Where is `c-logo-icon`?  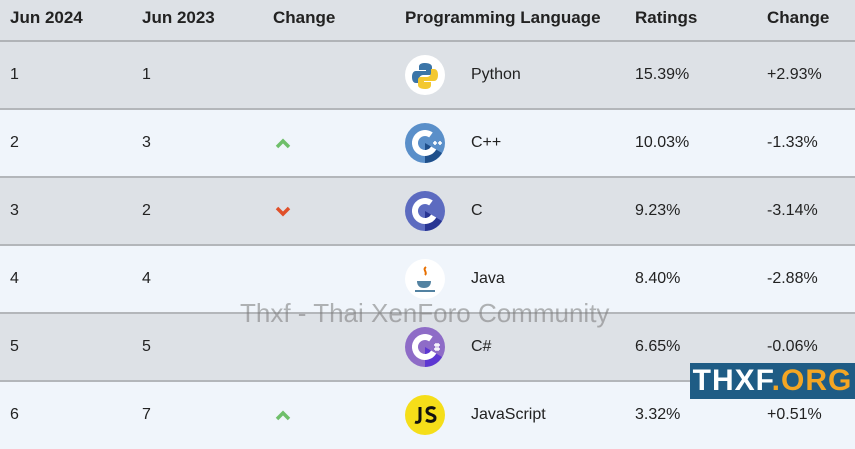 c-logo-icon is located at coordinates (425, 211).